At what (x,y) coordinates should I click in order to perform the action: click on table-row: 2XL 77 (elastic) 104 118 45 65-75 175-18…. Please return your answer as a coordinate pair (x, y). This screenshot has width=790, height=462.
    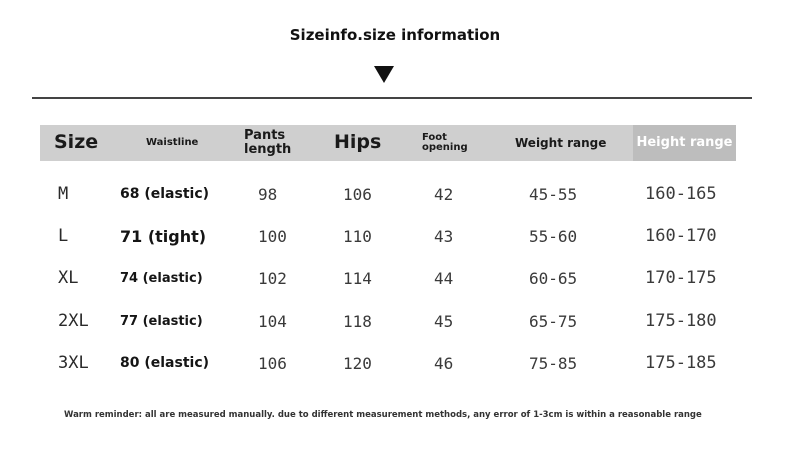
    Looking at the image, I should click on (395, 321).